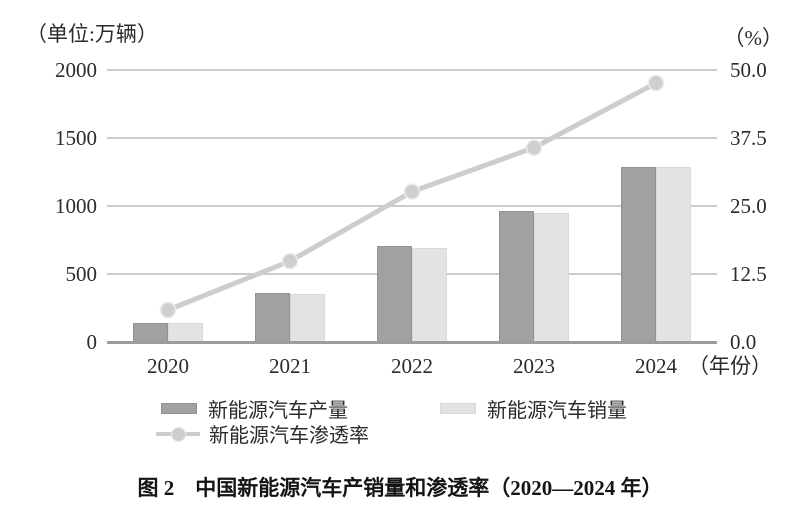 This screenshot has width=800, height=526. I want to click on x-axis-label: 2020, so click(168, 366).